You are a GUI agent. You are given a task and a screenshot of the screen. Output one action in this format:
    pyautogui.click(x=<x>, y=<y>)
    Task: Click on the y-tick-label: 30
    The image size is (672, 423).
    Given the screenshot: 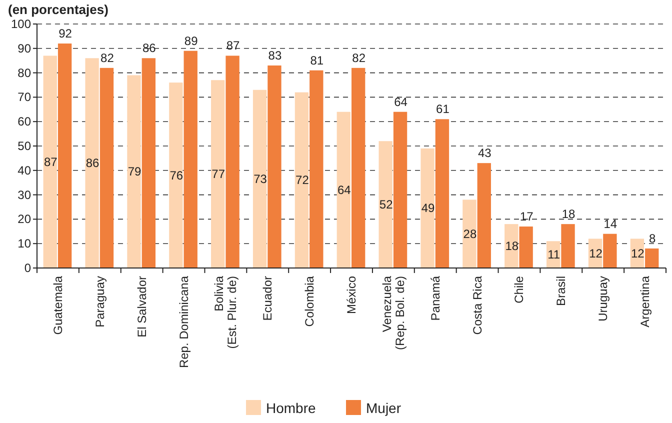 What is the action you would take?
    pyautogui.click(x=25, y=195)
    